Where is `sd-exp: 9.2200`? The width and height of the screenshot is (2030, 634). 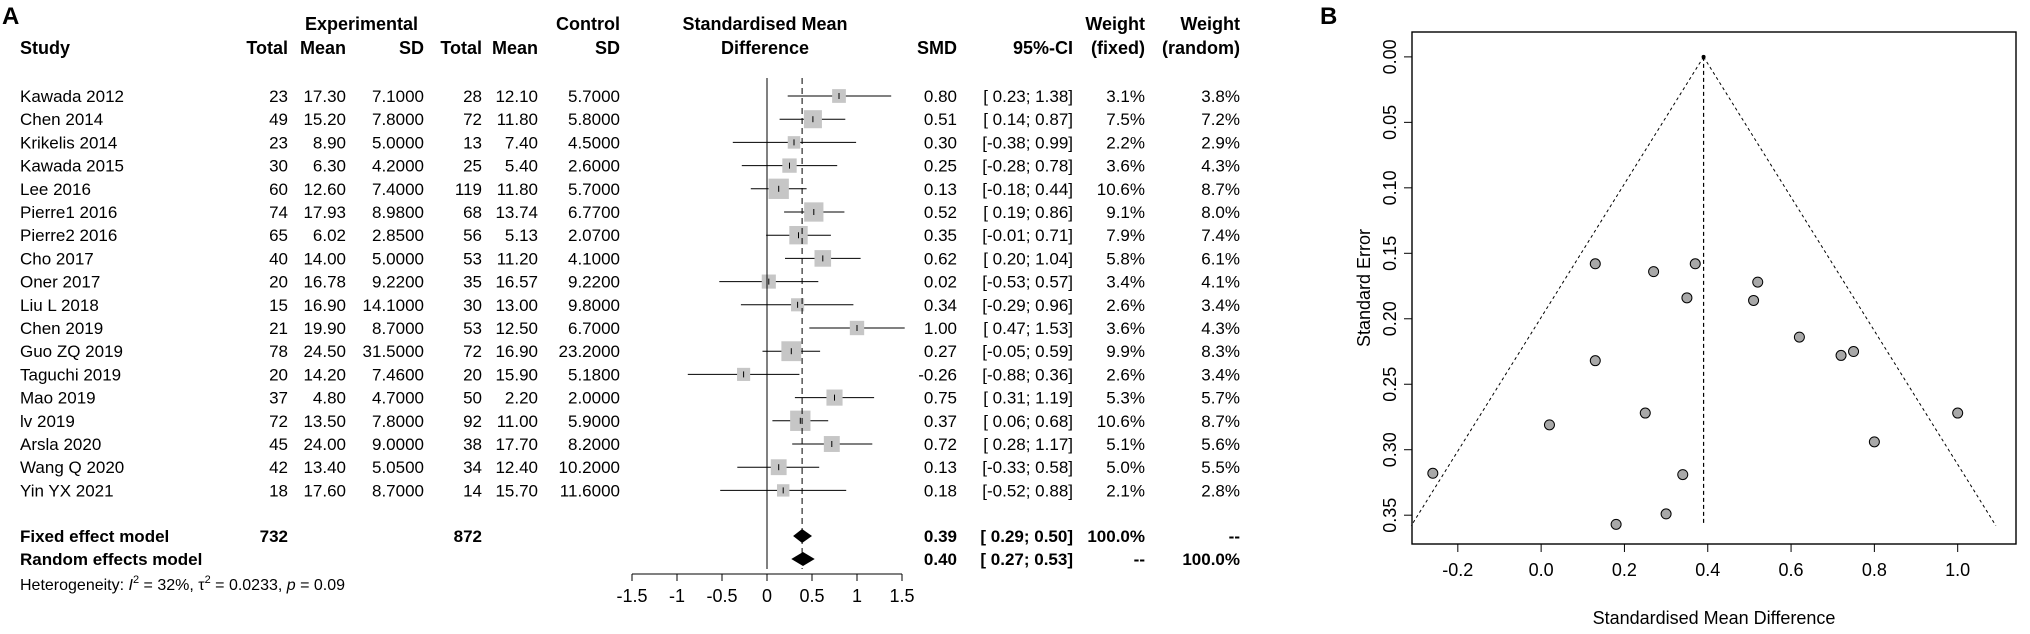 sd-exp: 9.2200 is located at coordinates (398, 282).